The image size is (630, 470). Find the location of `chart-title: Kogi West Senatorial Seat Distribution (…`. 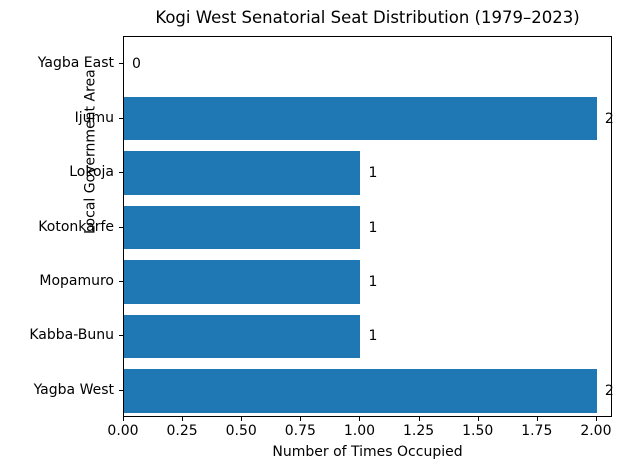

chart-title: Kogi West Senatorial Seat Distribution (… is located at coordinates (367, 17).